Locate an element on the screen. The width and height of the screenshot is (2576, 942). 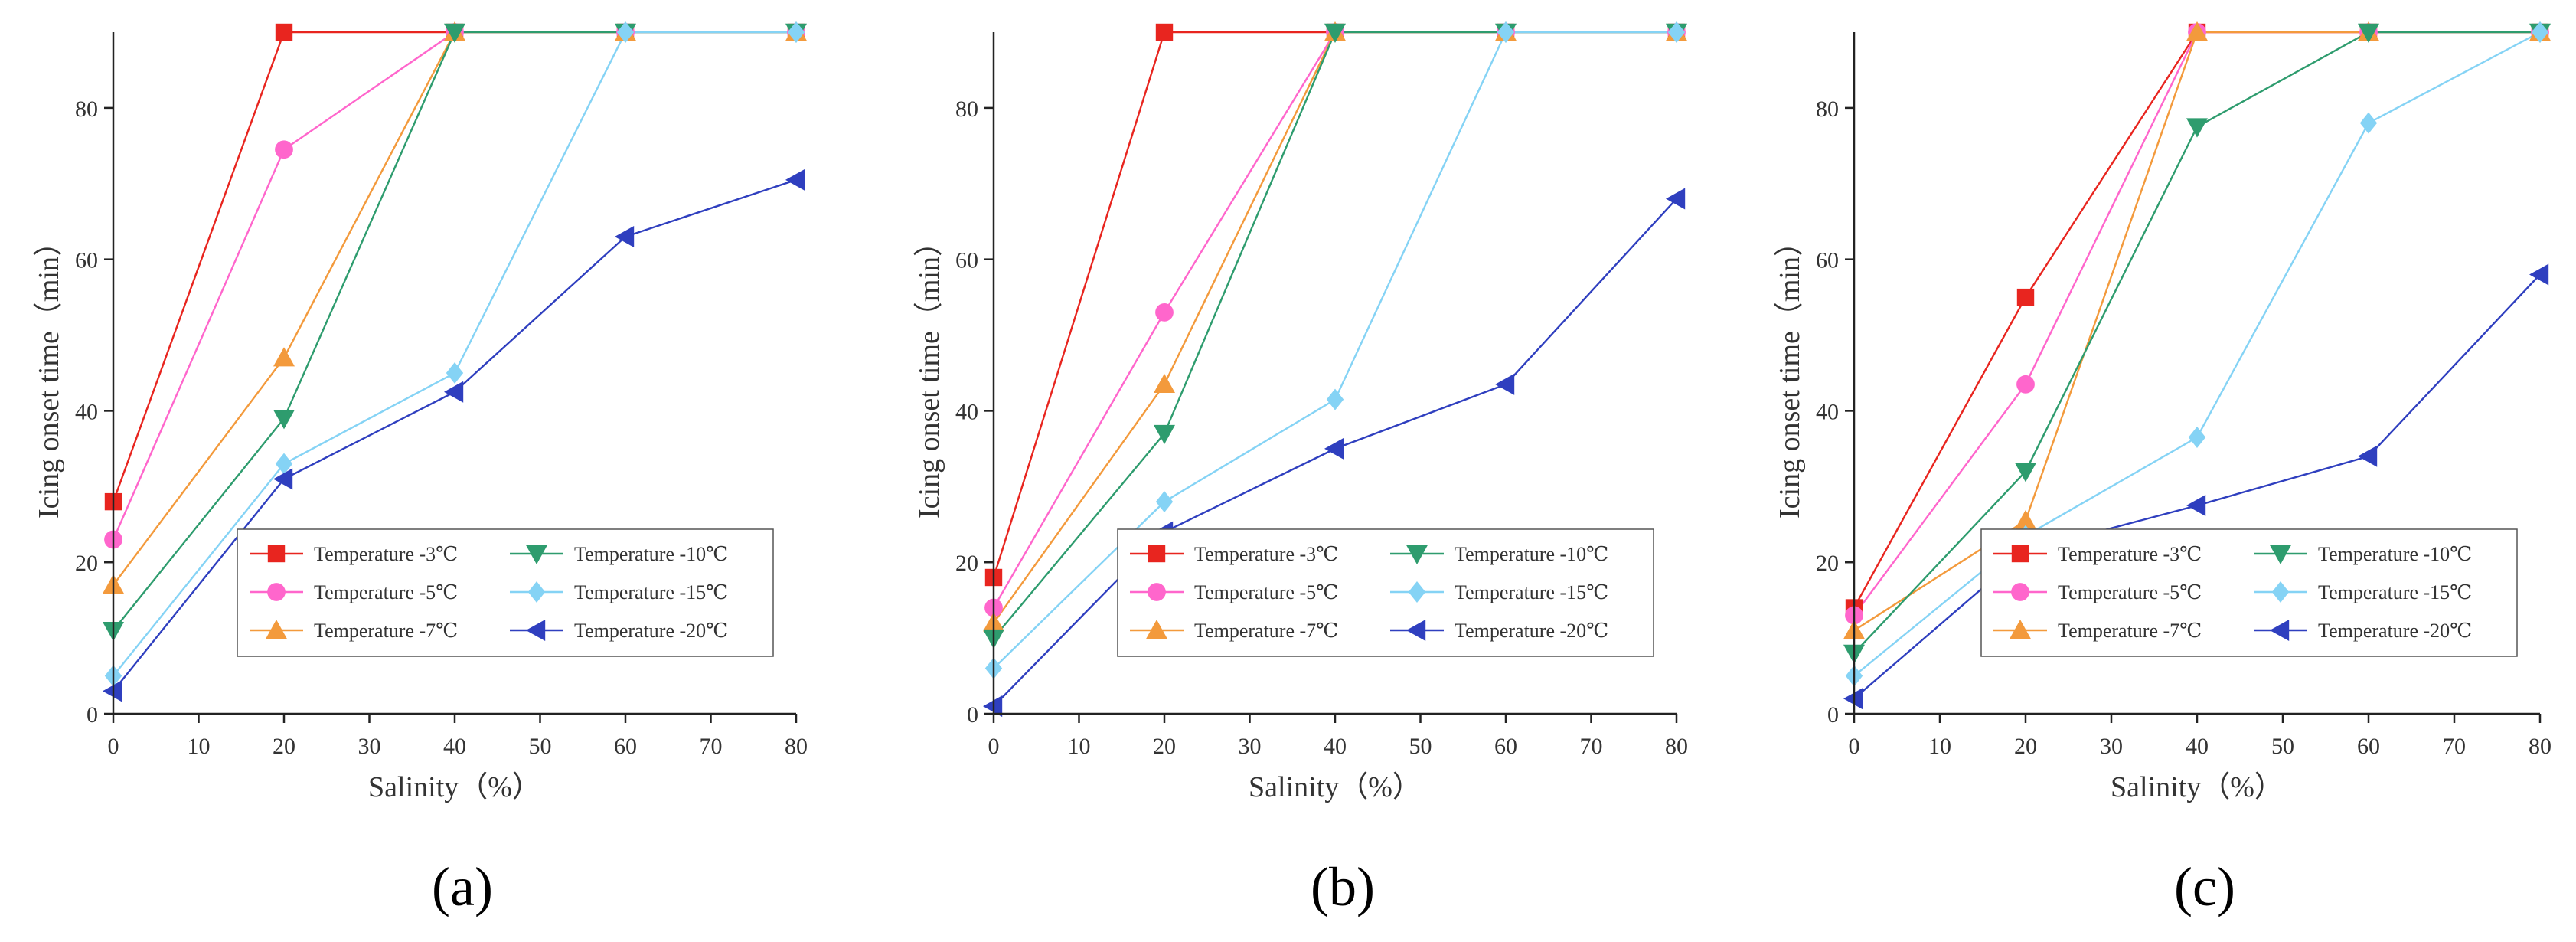
x-tick-label: 60 is located at coordinates (2368, 746).